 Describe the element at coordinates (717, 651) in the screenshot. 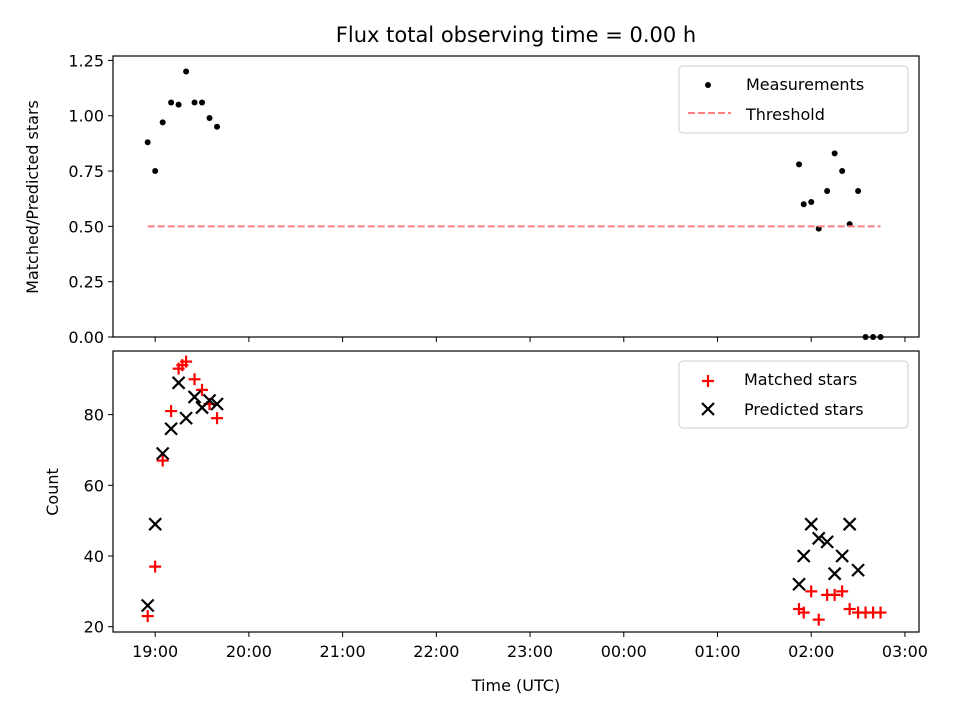

I see `x-tick-label: 01:00` at that location.